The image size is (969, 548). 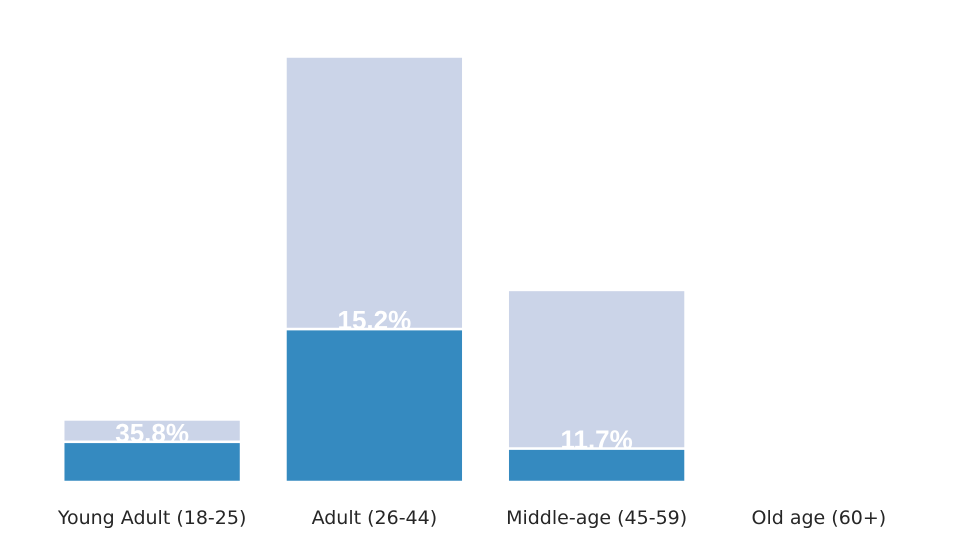 What do you see at coordinates (596, 518) in the screenshot?
I see `x-tick-label-3: Middle-age (45-59)` at bounding box center [596, 518].